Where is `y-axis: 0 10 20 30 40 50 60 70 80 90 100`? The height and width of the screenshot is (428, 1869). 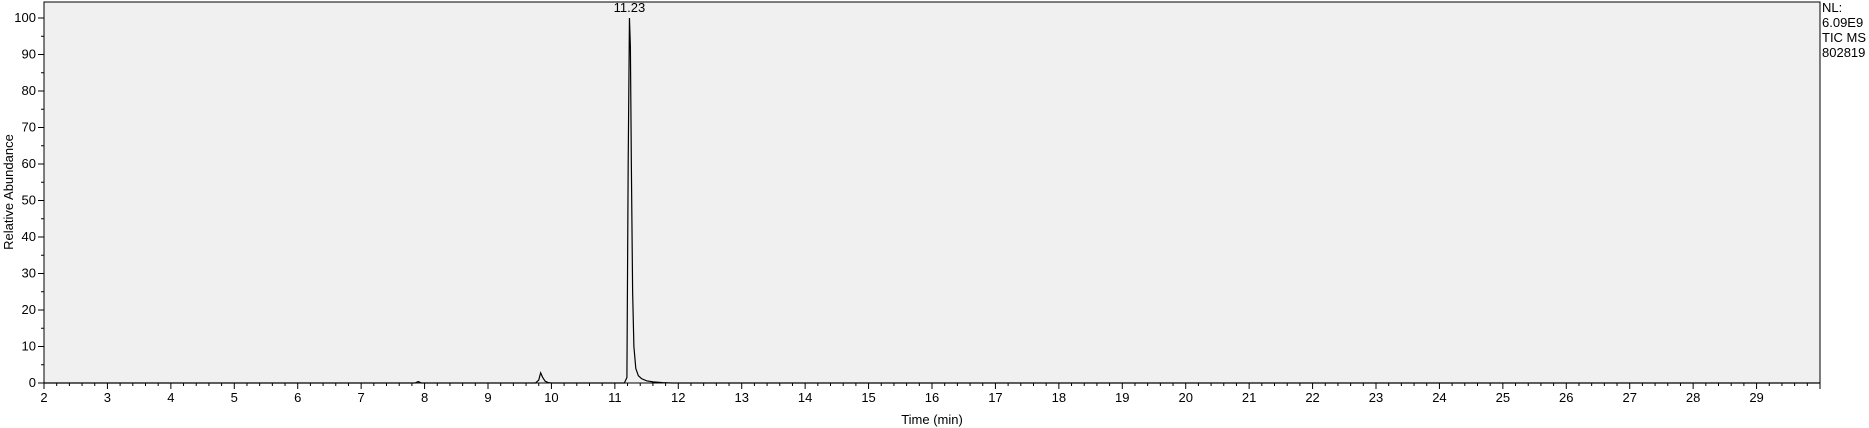
y-axis: 0 10 20 30 40 50 60 70 80 90 100 is located at coordinates (29, 200).